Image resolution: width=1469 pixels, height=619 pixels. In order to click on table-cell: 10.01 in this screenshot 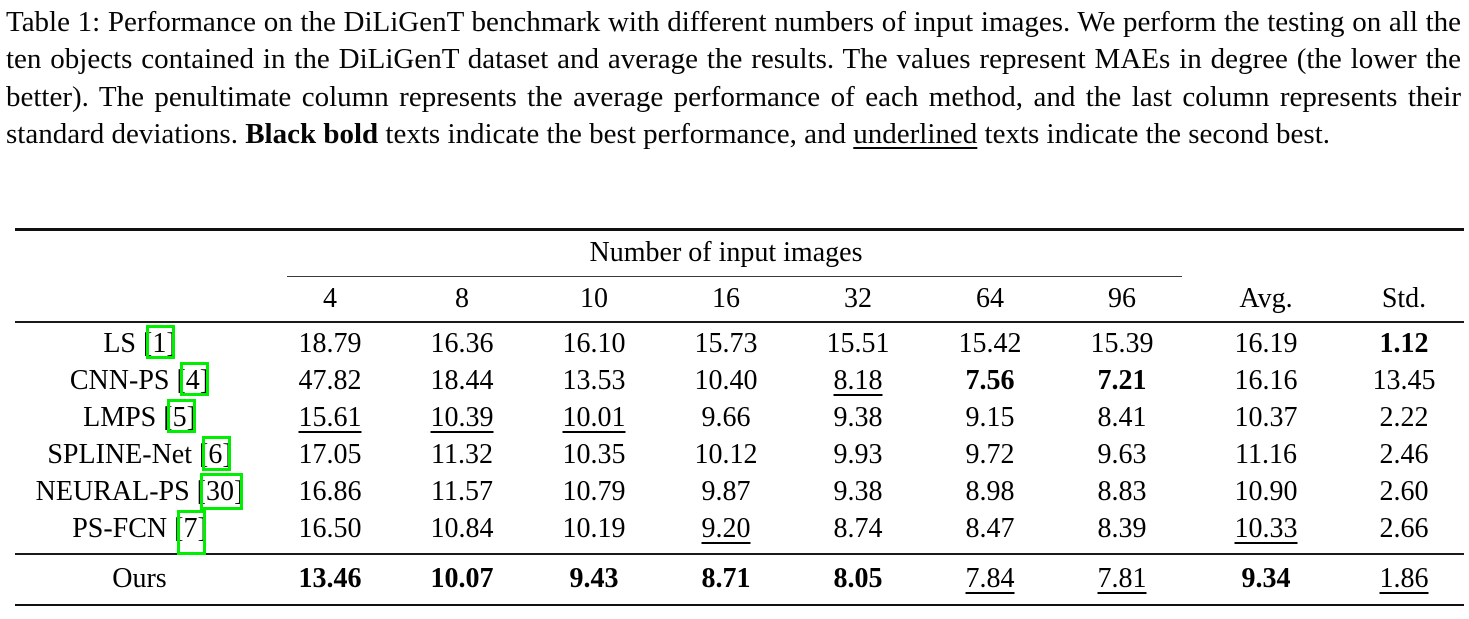, I will do `click(594, 418)`.